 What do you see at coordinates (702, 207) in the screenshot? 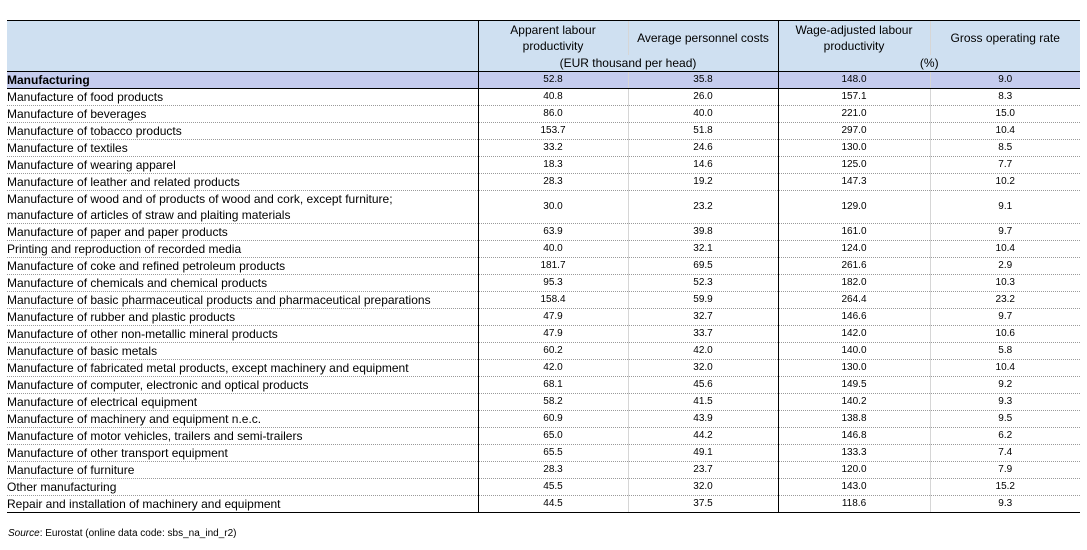
I see `value-average-personnel-costs: 23.2` at bounding box center [702, 207].